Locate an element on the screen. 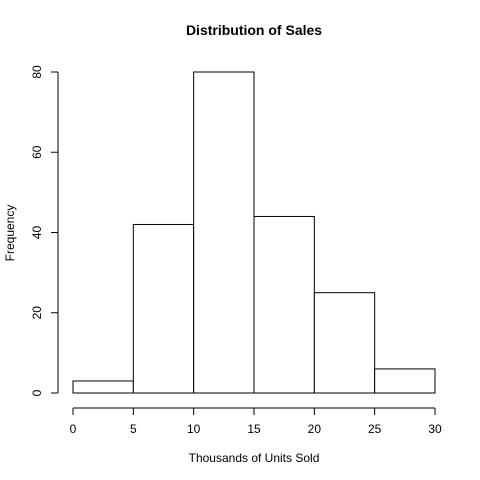 The image size is (480, 480). x-tick-label: 10 is located at coordinates (194, 429).